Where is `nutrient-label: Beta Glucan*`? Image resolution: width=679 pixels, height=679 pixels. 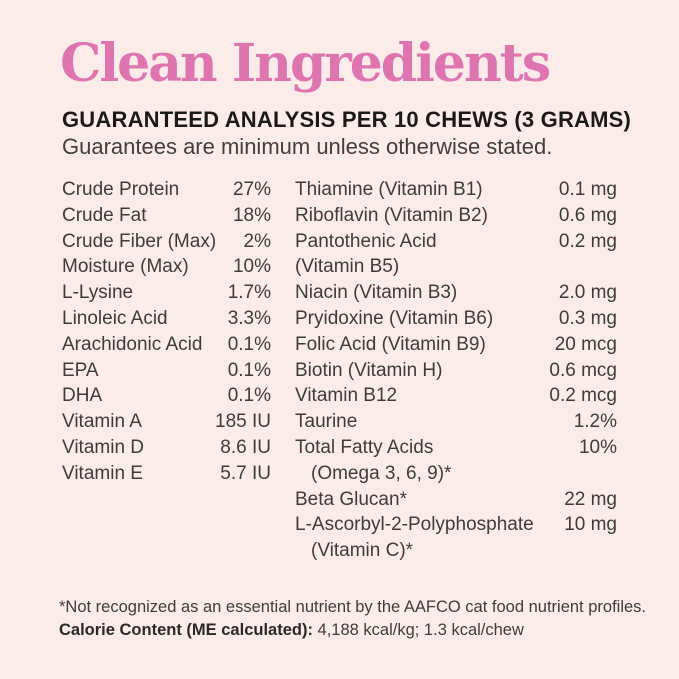 nutrient-label: Beta Glucan* is located at coordinates (351, 499).